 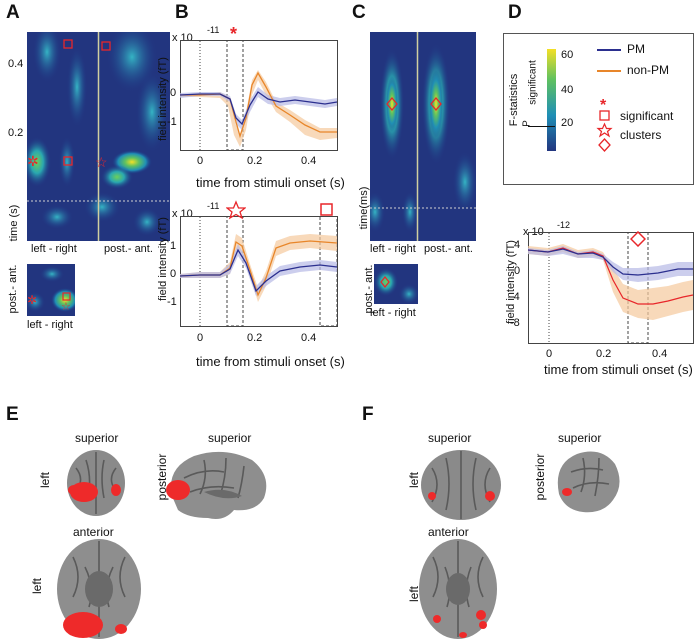 What do you see at coordinates (128, 249) in the screenshot?
I see `panel-a-xlabel-right: post.- ant.` at bounding box center [128, 249].